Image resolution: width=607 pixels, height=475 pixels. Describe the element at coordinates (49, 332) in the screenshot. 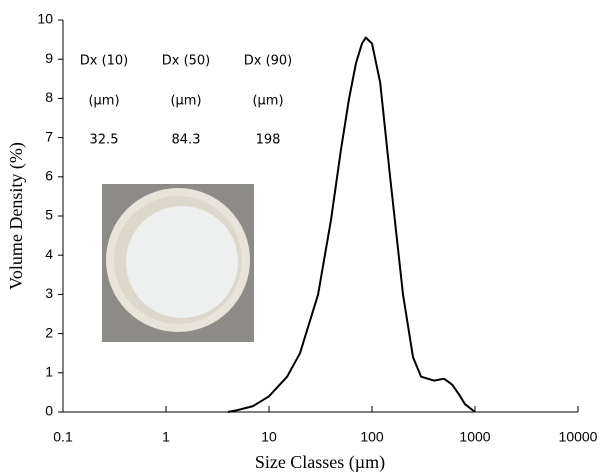

I see `y-tick-label: 2` at that location.